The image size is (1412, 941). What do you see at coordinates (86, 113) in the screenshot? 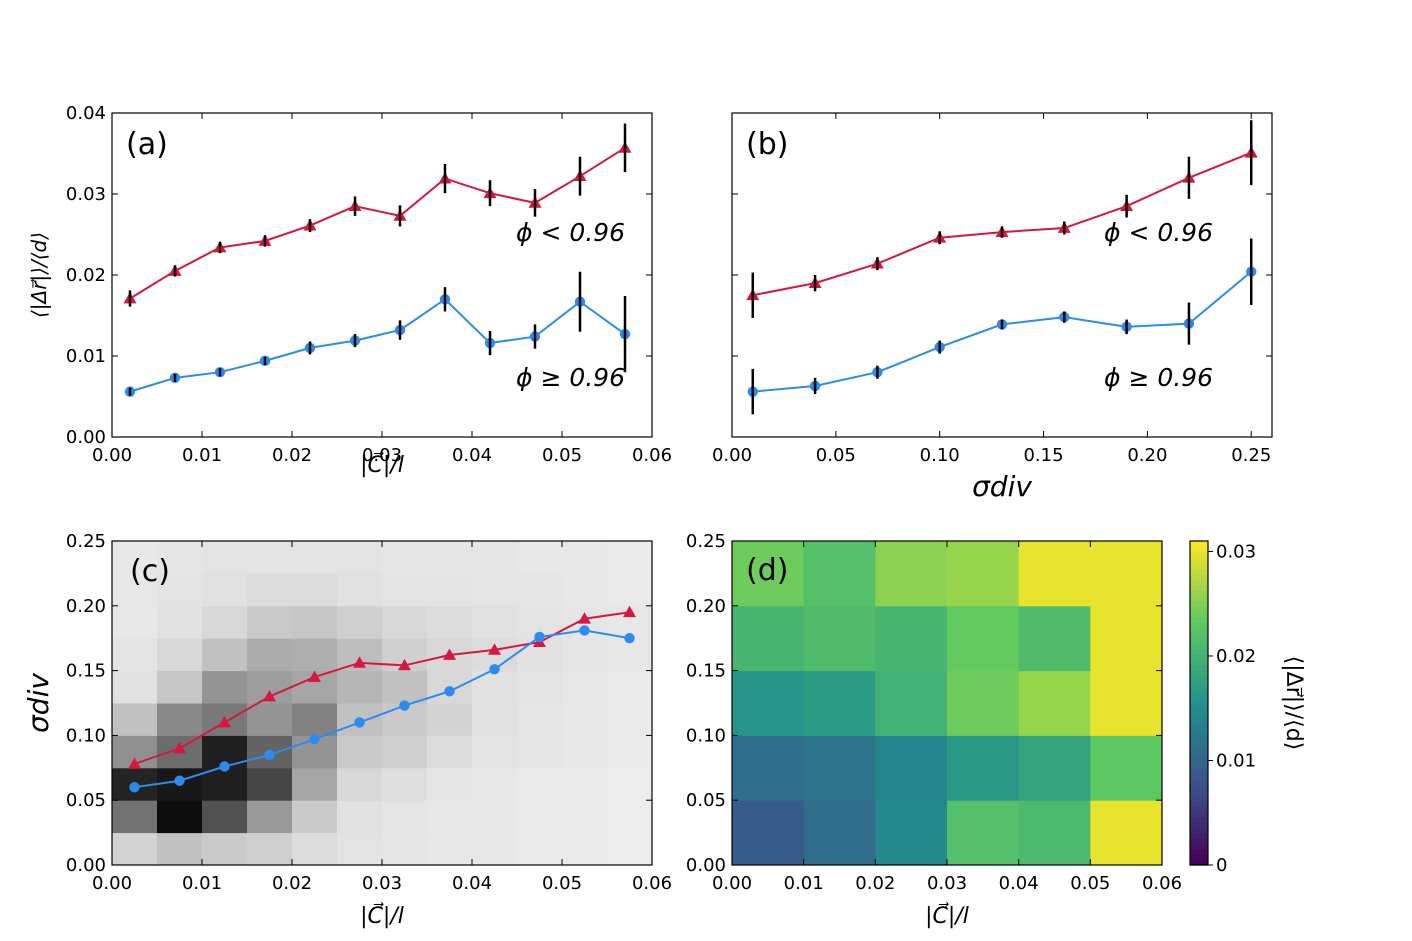
I see `y-tick-label: 0.04` at bounding box center [86, 113].